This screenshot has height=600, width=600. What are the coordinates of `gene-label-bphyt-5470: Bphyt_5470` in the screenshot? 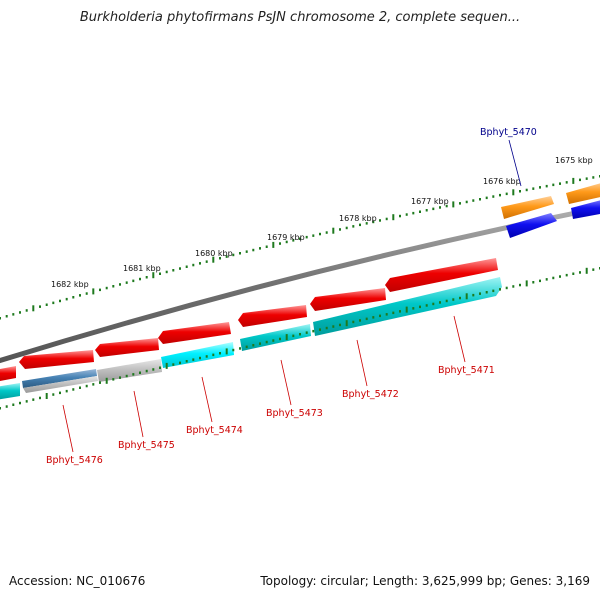 It's located at (508, 132).